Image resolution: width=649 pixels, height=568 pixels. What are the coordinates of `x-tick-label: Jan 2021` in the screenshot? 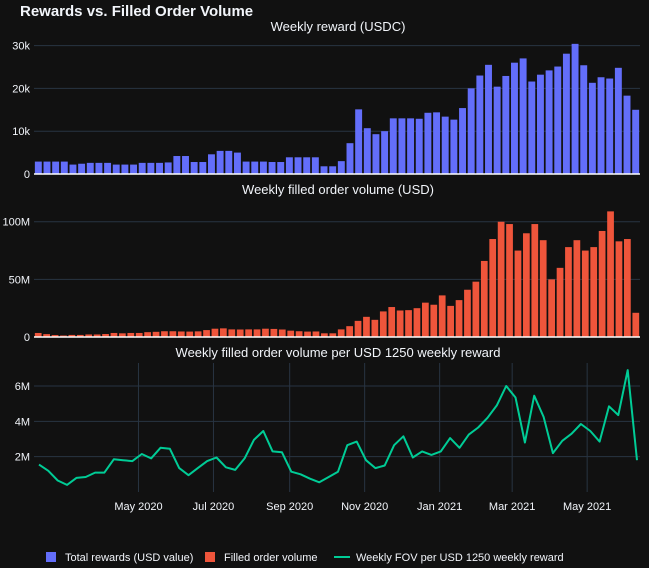 It's located at (439, 507).